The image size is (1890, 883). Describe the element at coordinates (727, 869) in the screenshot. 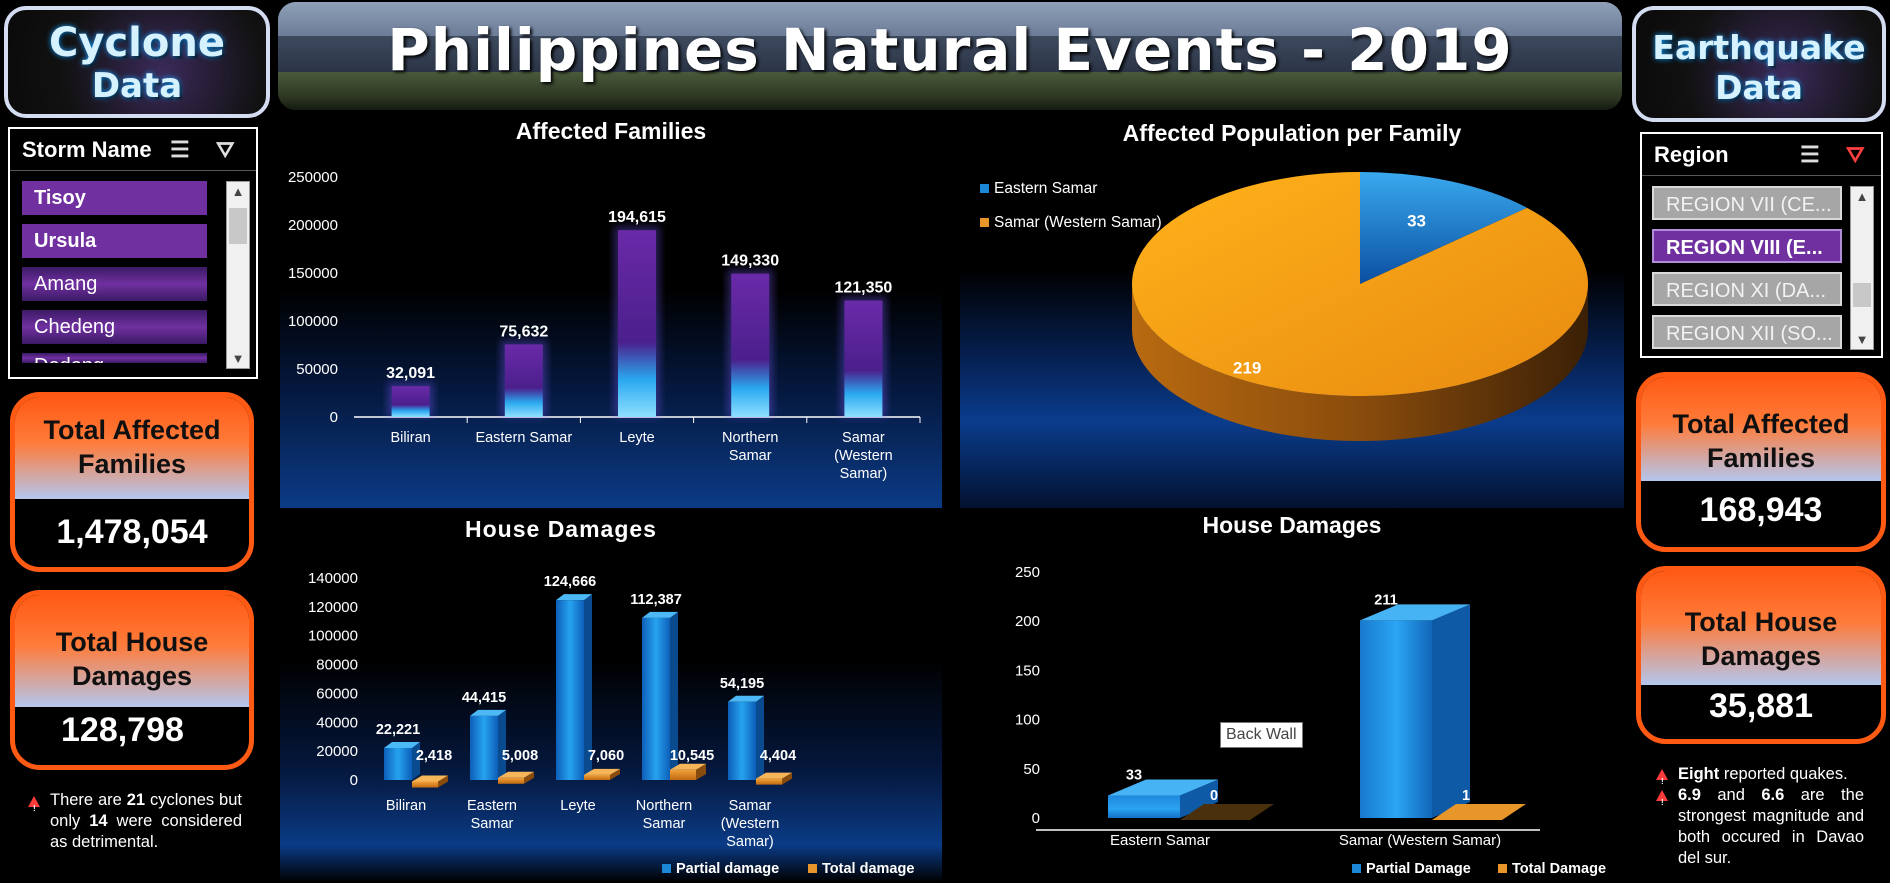

I see `legend-label: Partial damage` at that location.